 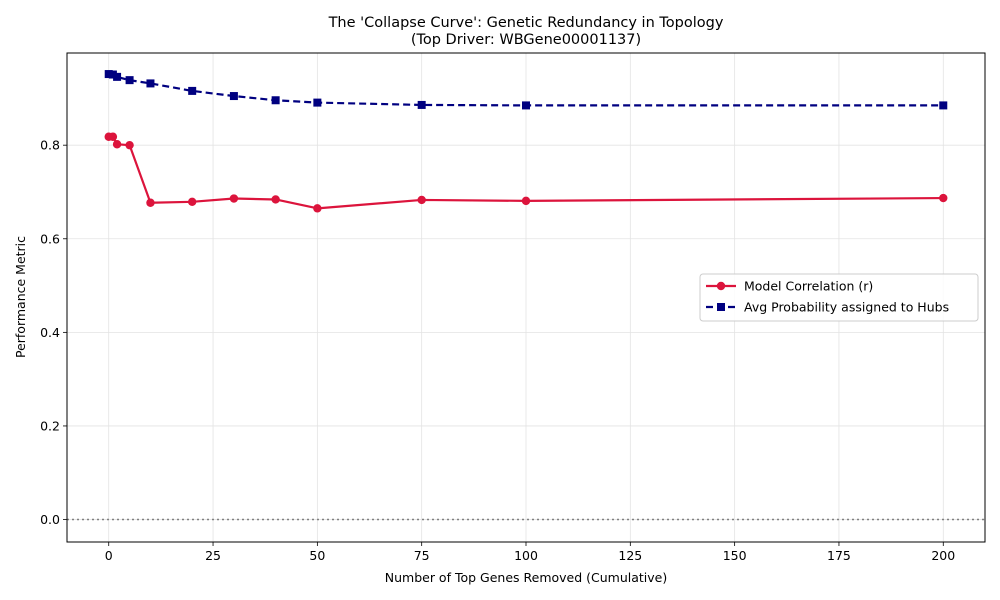 What do you see at coordinates (50, 332) in the screenshot?
I see `y-tick-label: 0.4` at bounding box center [50, 332].